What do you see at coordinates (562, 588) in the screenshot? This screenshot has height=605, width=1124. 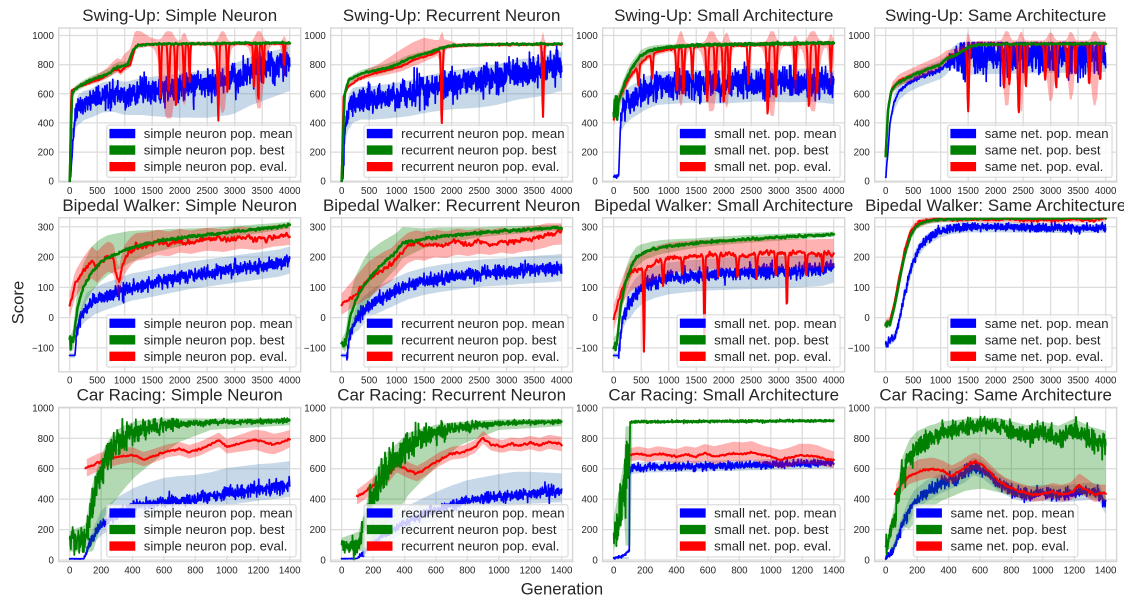 I see `svg-text: Generation` at bounding box center [562, 588].